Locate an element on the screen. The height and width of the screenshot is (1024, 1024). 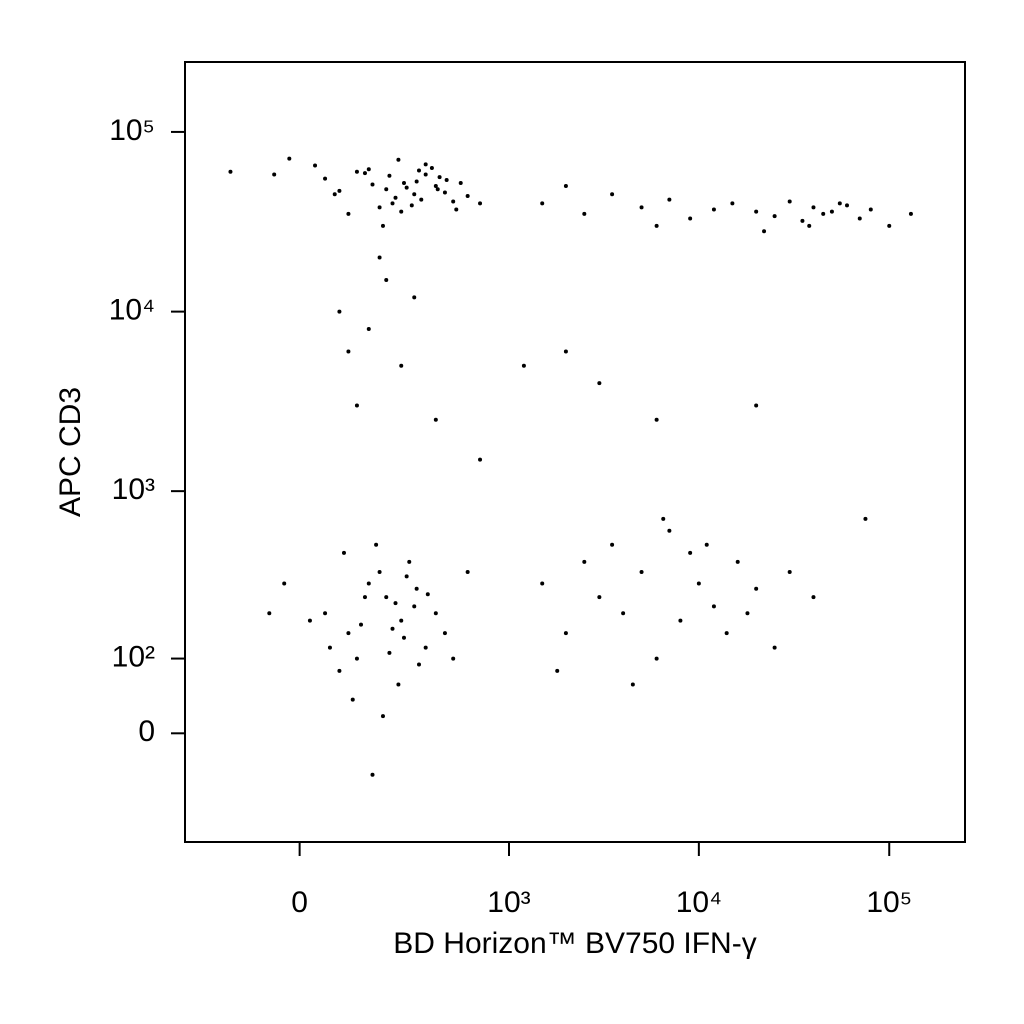
x-axis-title: BD Horizon™ BV750 IFN-γ is located at coordinates (574, 943).